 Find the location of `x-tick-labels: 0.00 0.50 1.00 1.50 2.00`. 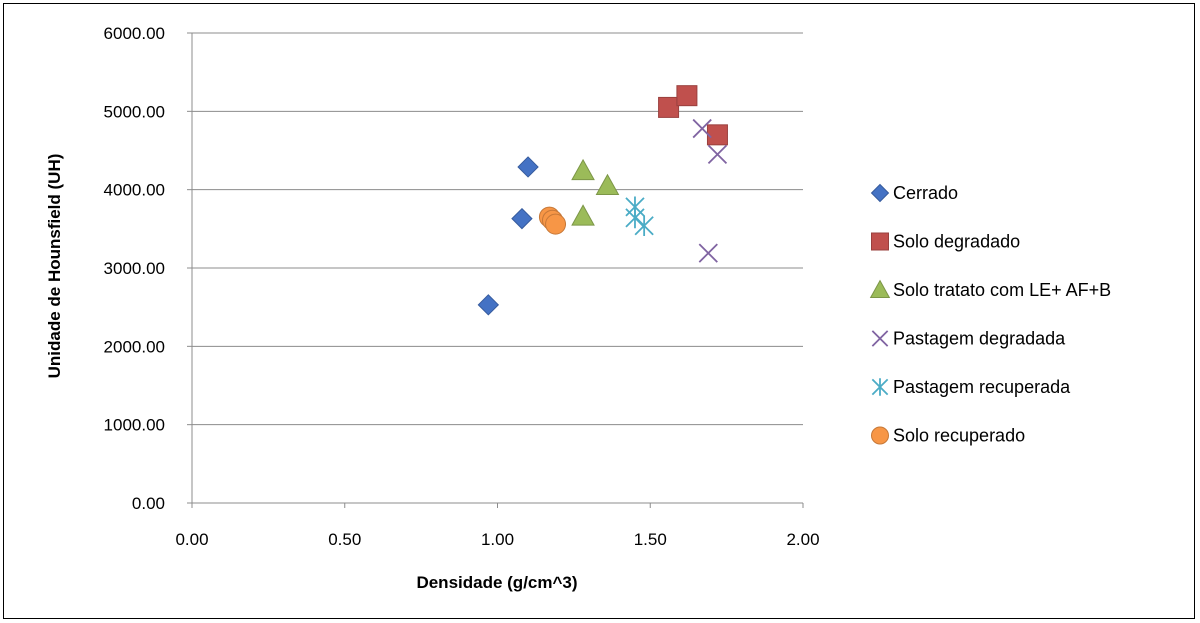

x-tick-labels: 0.00 0.50 1.00 1.50 2.00 is located at coordinates (497, 539).